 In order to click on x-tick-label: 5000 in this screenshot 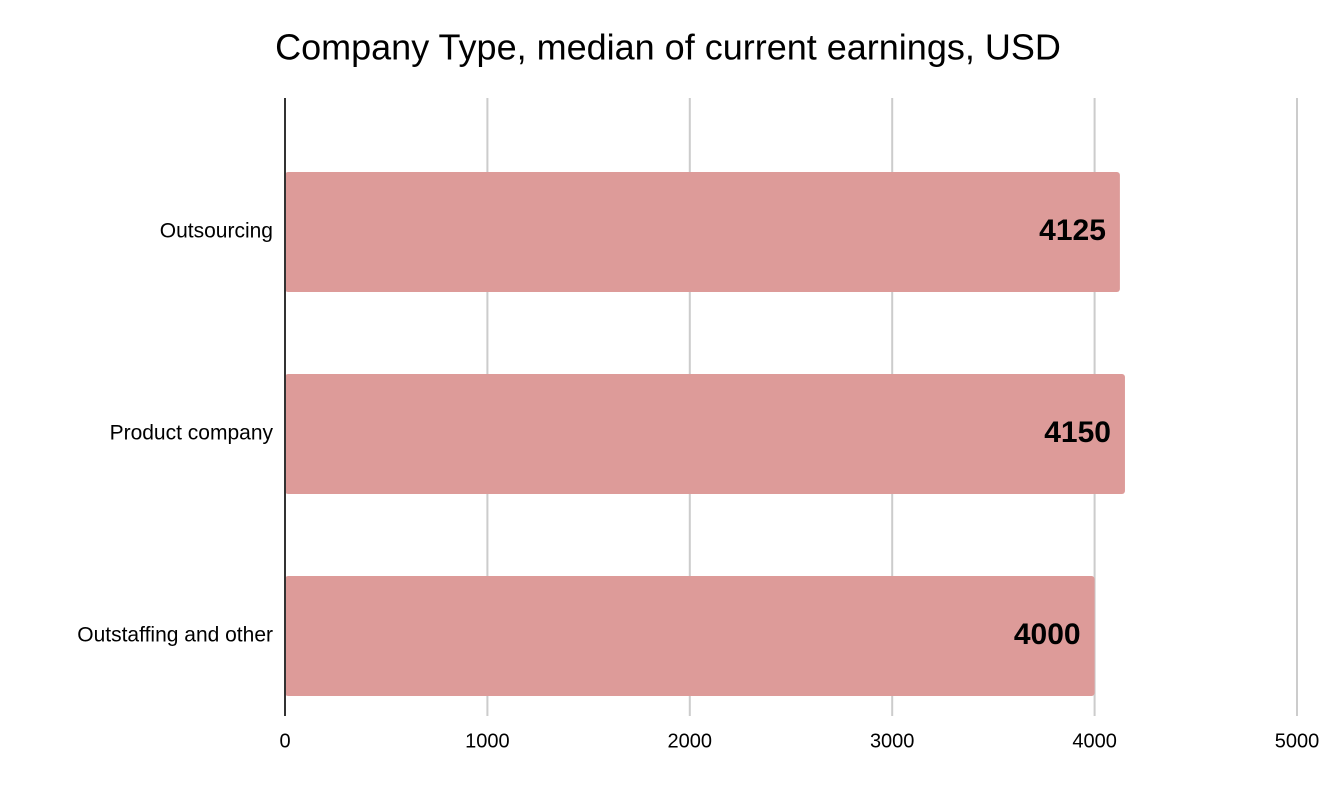, I will do `click(1297, 741)`.